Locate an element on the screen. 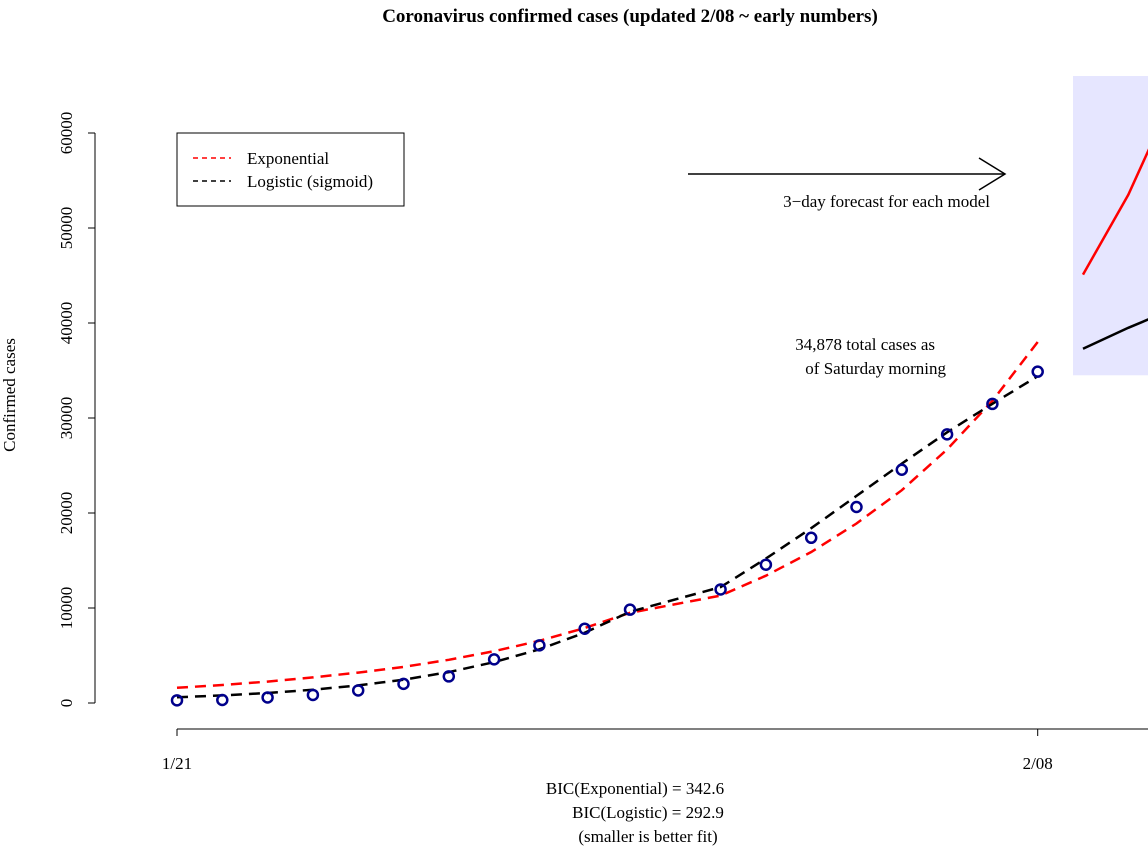  legend: Exponential Logistic (sigmoid) is located at coordinates (290, 169).